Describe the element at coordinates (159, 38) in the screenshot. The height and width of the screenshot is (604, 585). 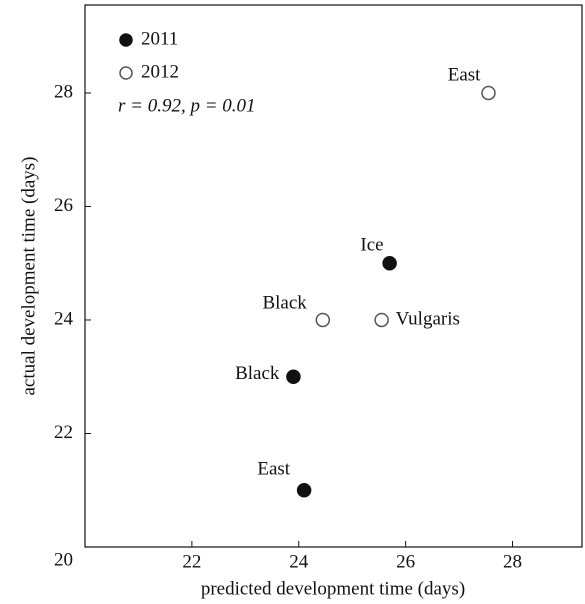
I see `legend-label: 2011` at that location.